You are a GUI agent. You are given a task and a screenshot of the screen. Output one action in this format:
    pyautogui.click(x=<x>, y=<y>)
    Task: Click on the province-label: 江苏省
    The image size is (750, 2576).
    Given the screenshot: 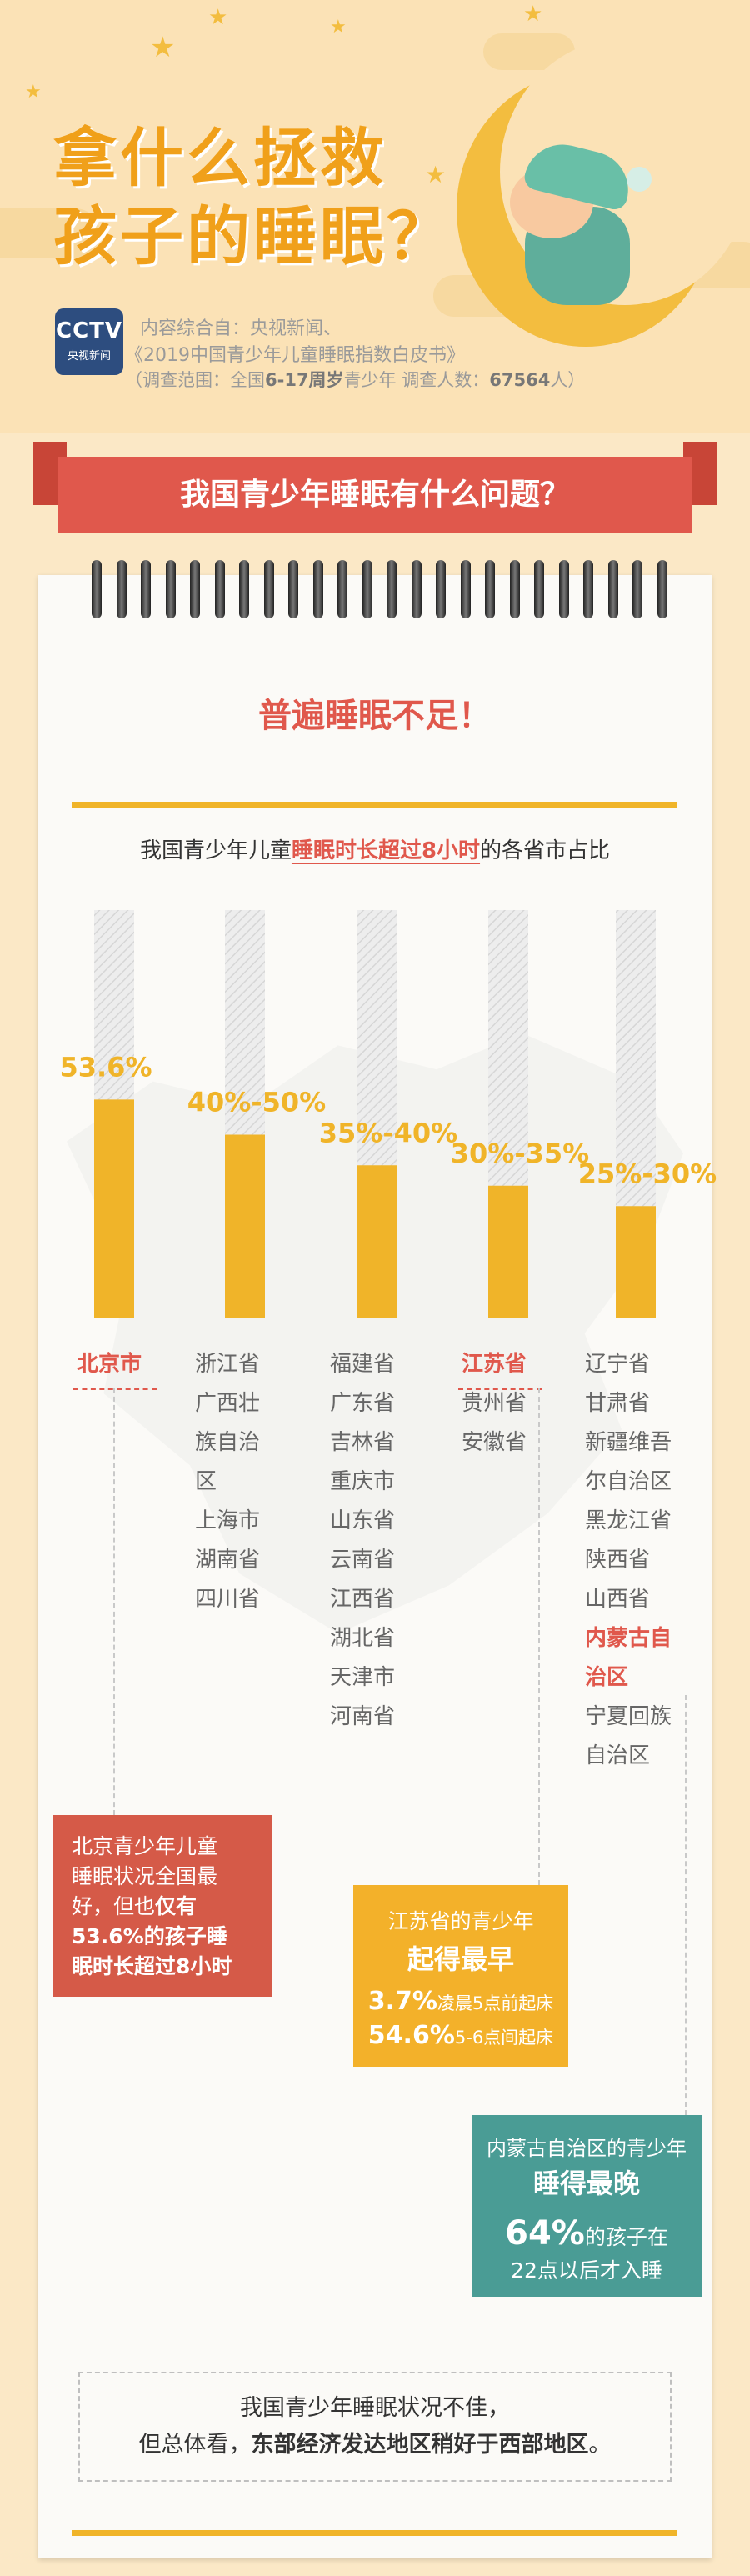 What is the action you would take?
    pyautogui.click(x=495, y=1365)
    